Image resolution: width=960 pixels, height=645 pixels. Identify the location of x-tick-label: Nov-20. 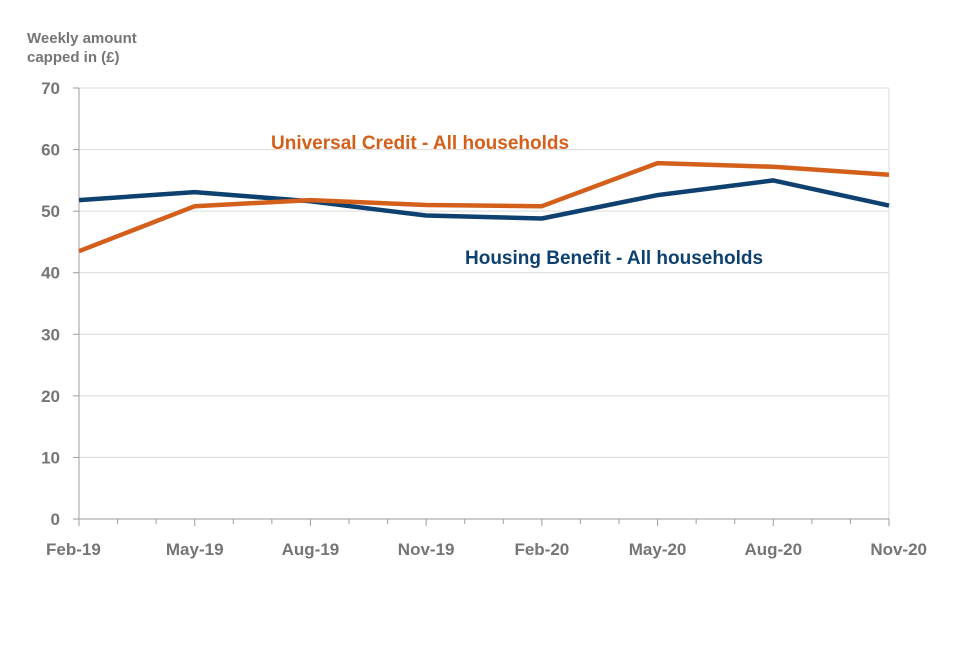
(898, 549).